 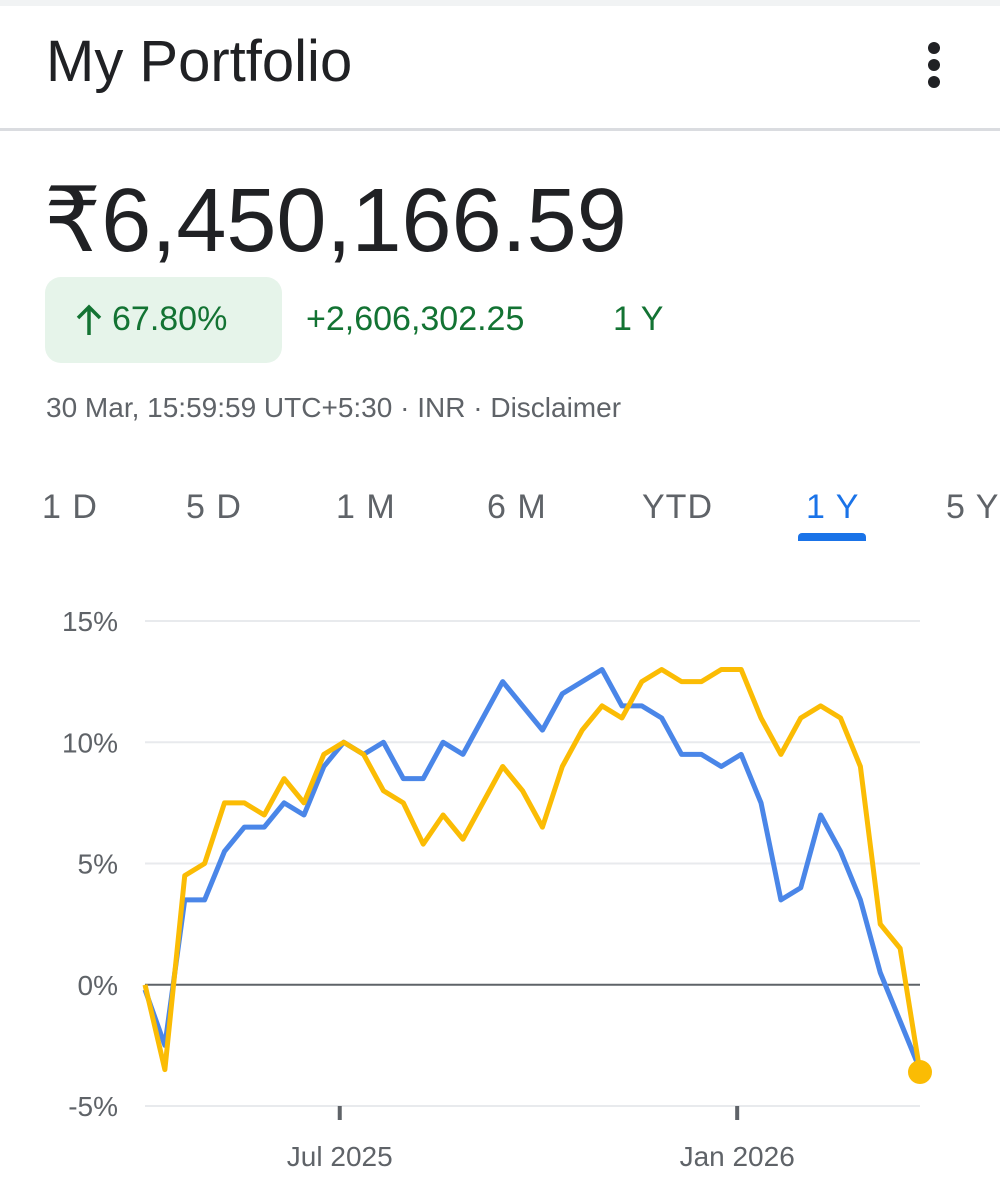 What do you see at coordinates (340, 1156) in the screenshot?
I see `x-tick-label: Jul 2025` at bounding box center [340, 1156].